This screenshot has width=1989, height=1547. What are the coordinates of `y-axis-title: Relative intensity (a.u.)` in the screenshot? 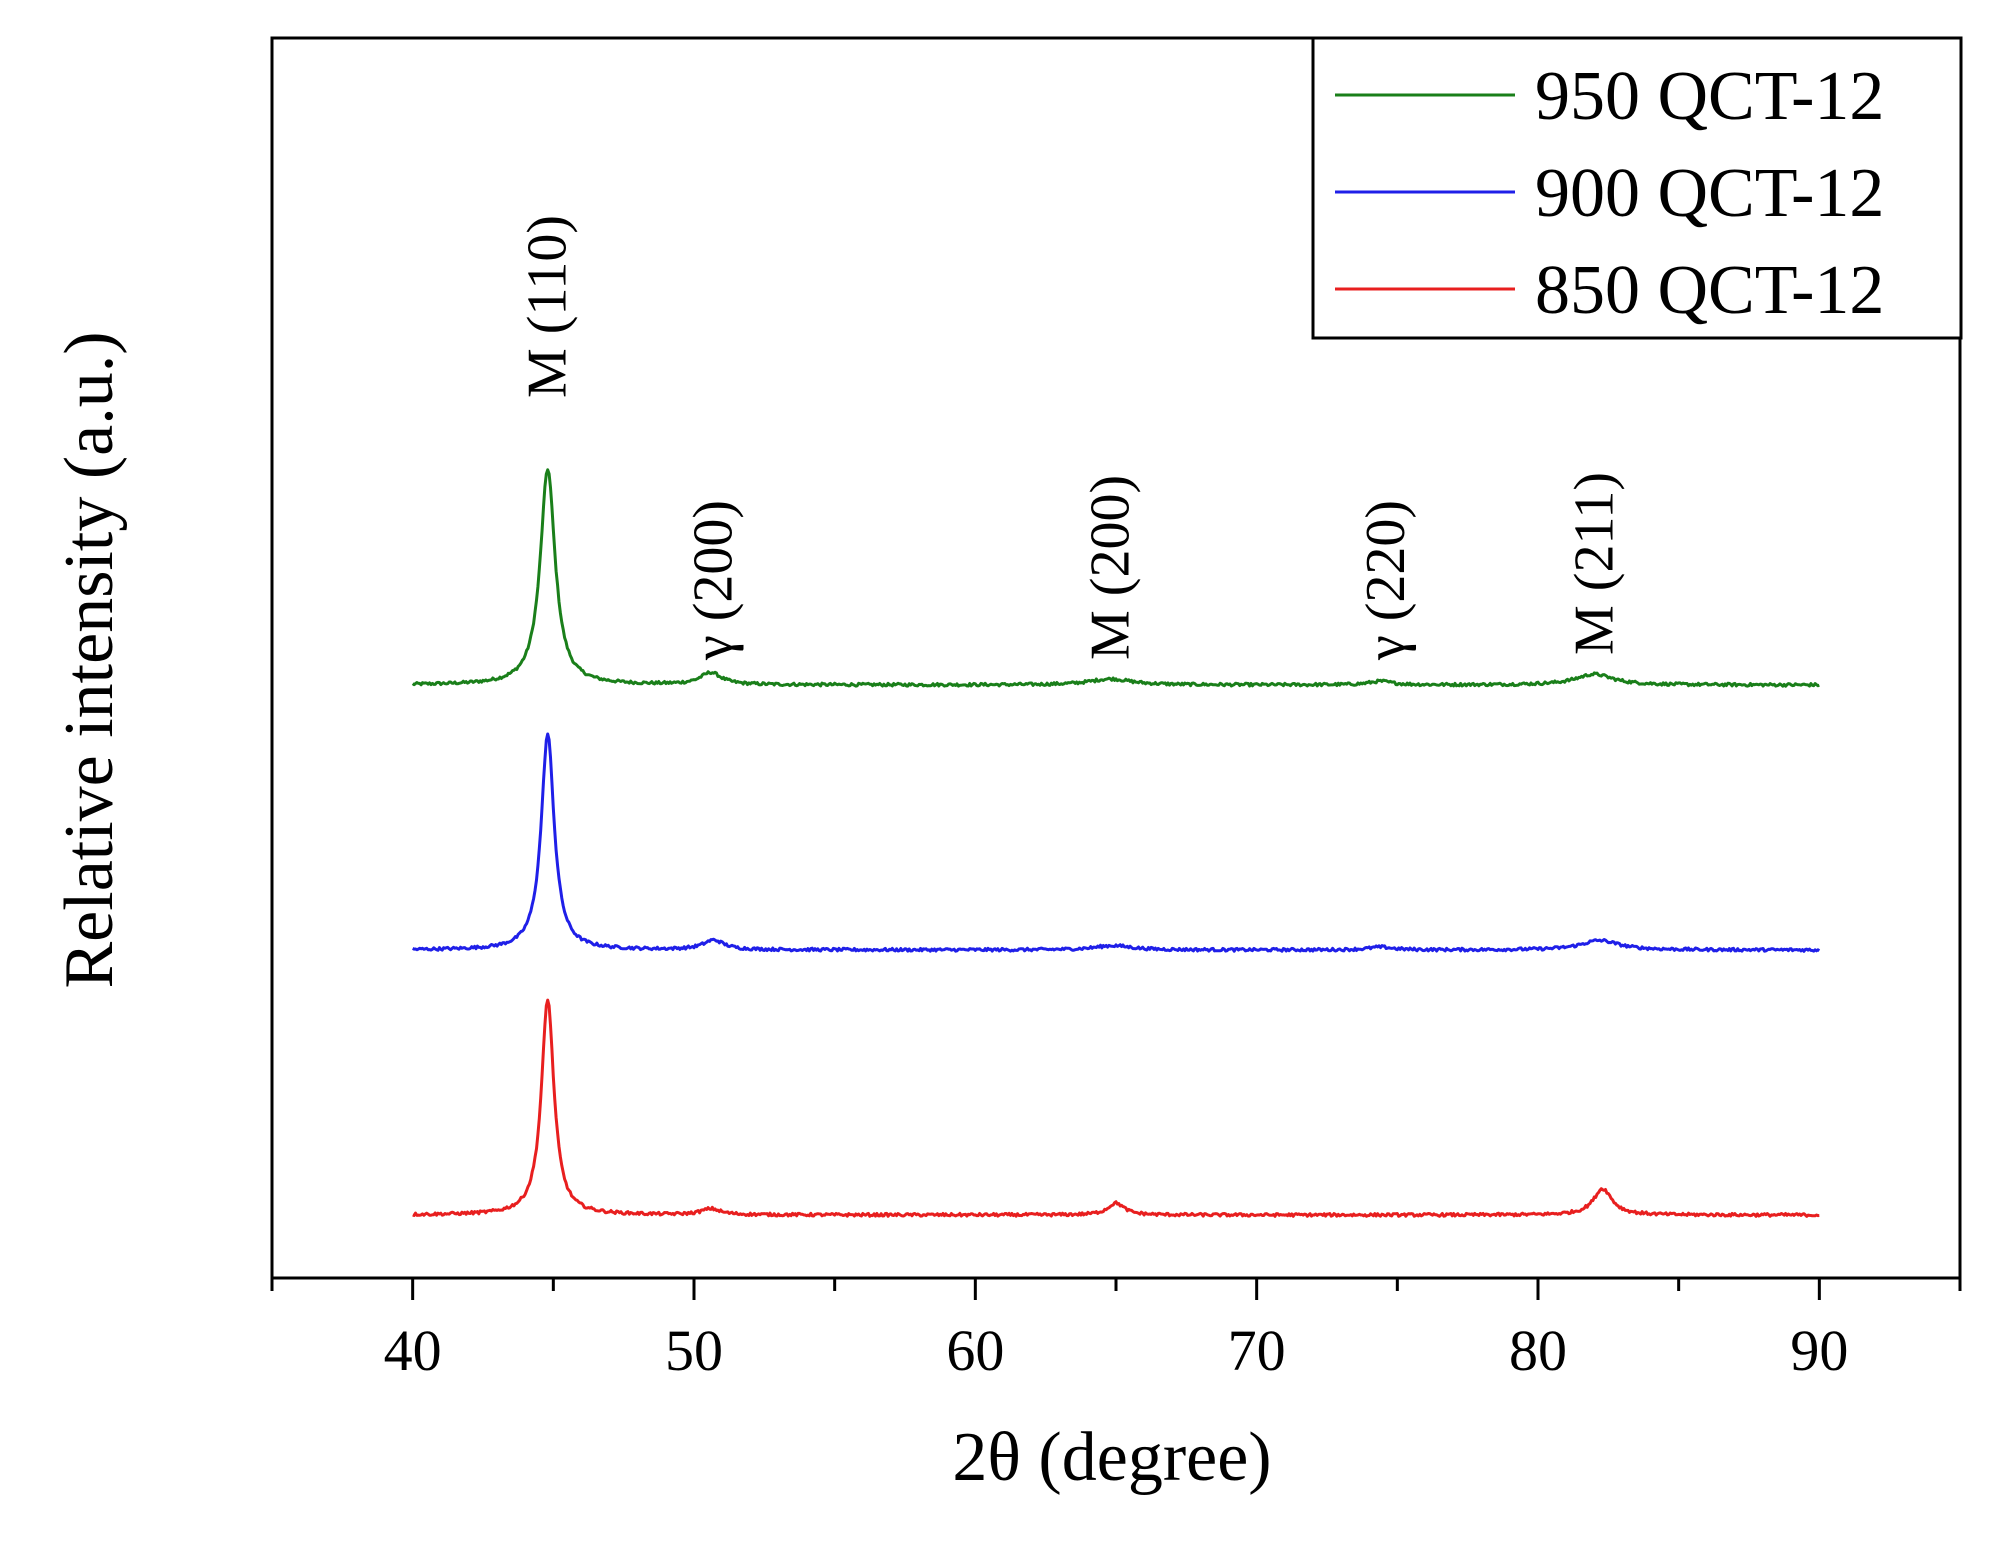 It's located at (89, 659).